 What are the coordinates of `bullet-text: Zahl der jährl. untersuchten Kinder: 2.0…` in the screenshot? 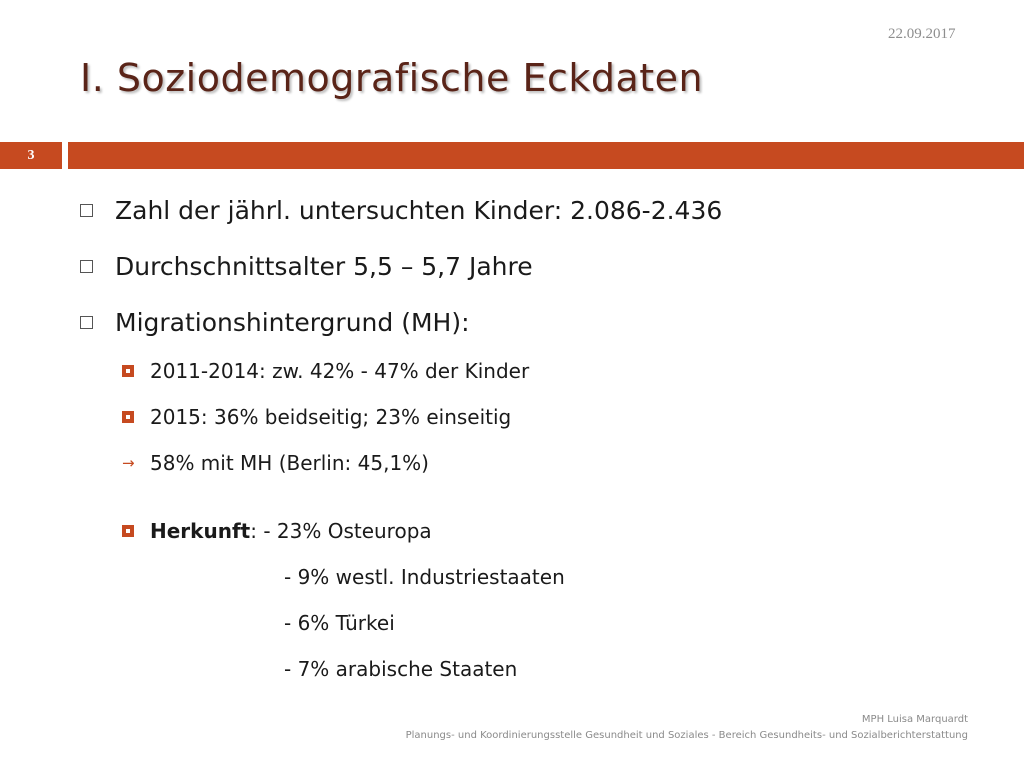 It's located at (419, 210).